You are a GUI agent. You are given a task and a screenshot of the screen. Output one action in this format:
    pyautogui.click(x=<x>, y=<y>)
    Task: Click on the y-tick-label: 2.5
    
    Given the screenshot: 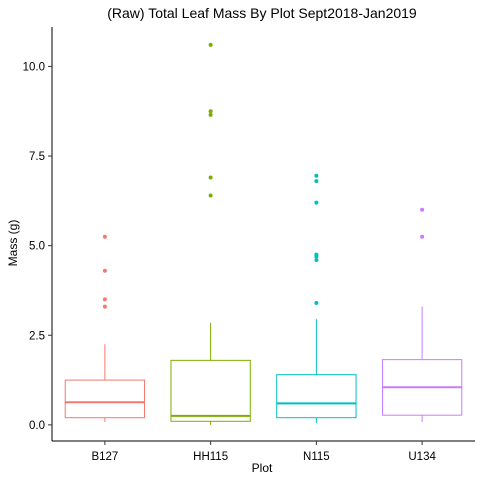 What is the action you would take?
    pyautogui.click(x=37, y=336)
    